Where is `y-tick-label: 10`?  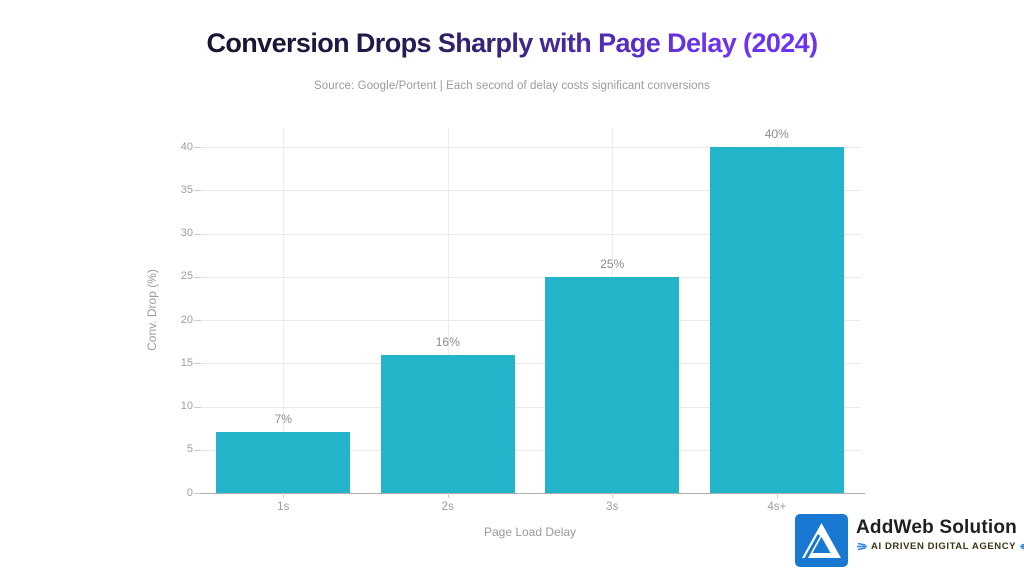 y-tick-label: 10 is located at coordinates (186, 406).